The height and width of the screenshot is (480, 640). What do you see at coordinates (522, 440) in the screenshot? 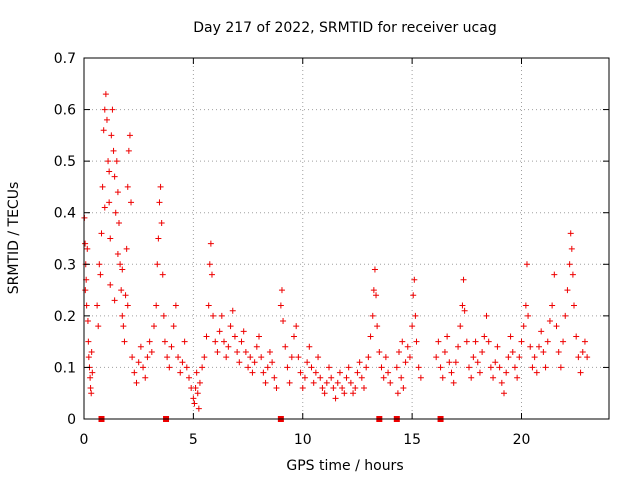
I see `x-tick-label: 20` at bounding box center [522, 440].